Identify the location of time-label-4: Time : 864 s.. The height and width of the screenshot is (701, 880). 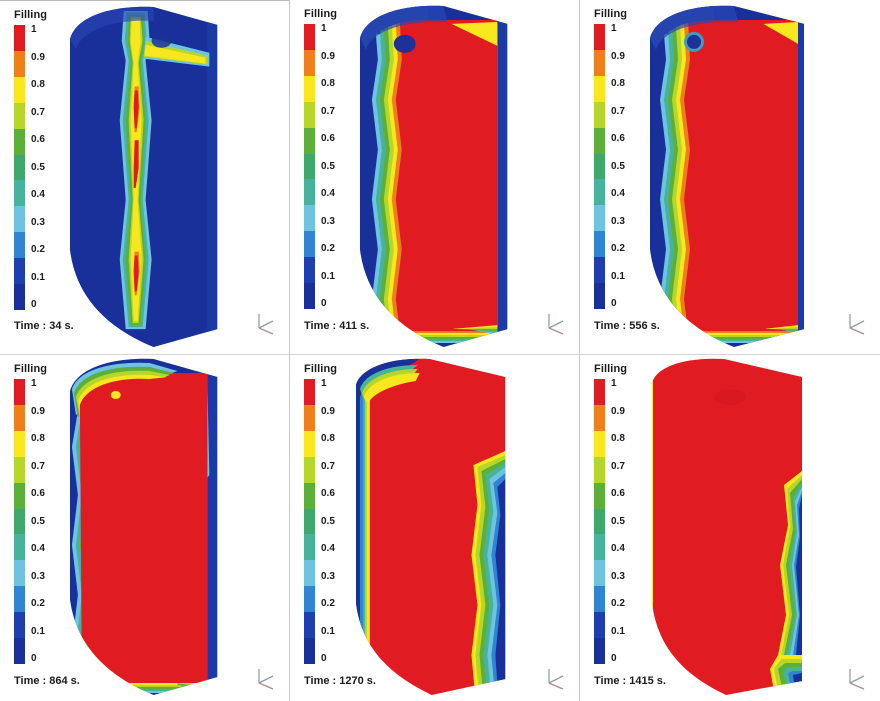
(47, 681).